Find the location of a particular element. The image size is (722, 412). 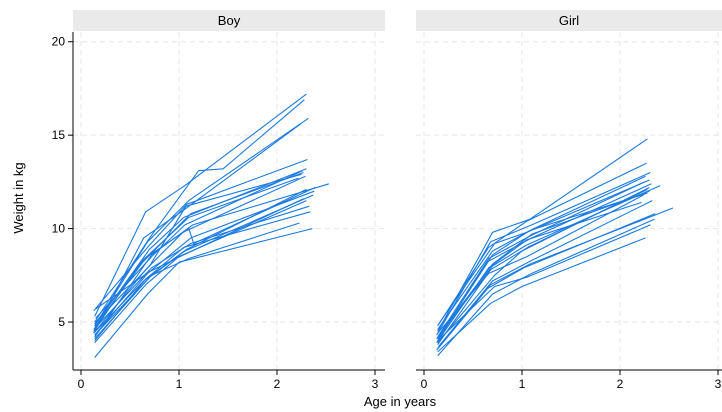

y-tick-label: 20 is located at coordinates (59, 42).